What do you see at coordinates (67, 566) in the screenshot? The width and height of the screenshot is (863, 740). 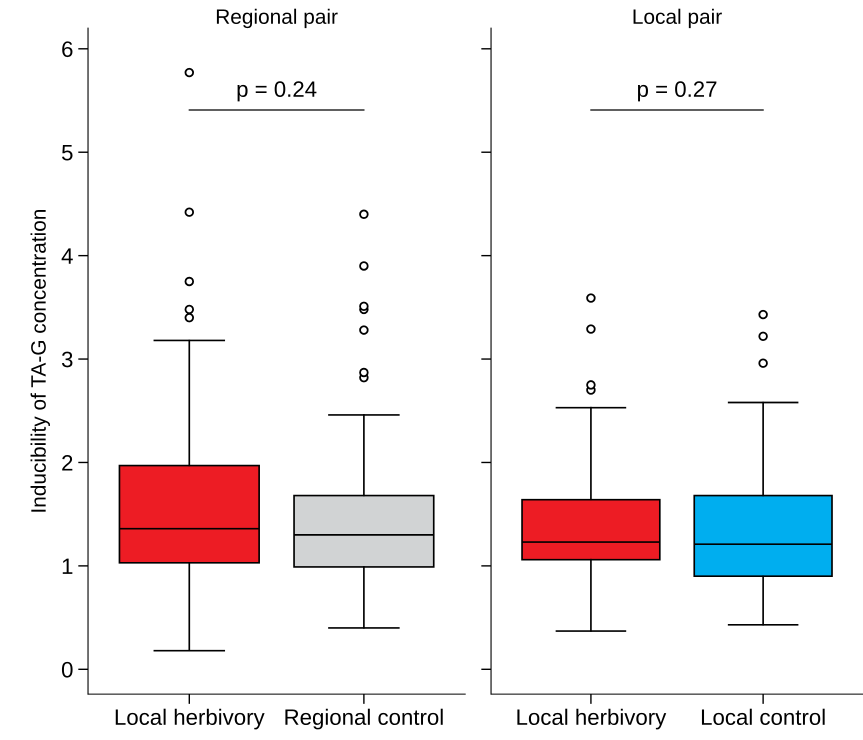 I see `y-tick-label: 1` at bounding box center [67, 566].